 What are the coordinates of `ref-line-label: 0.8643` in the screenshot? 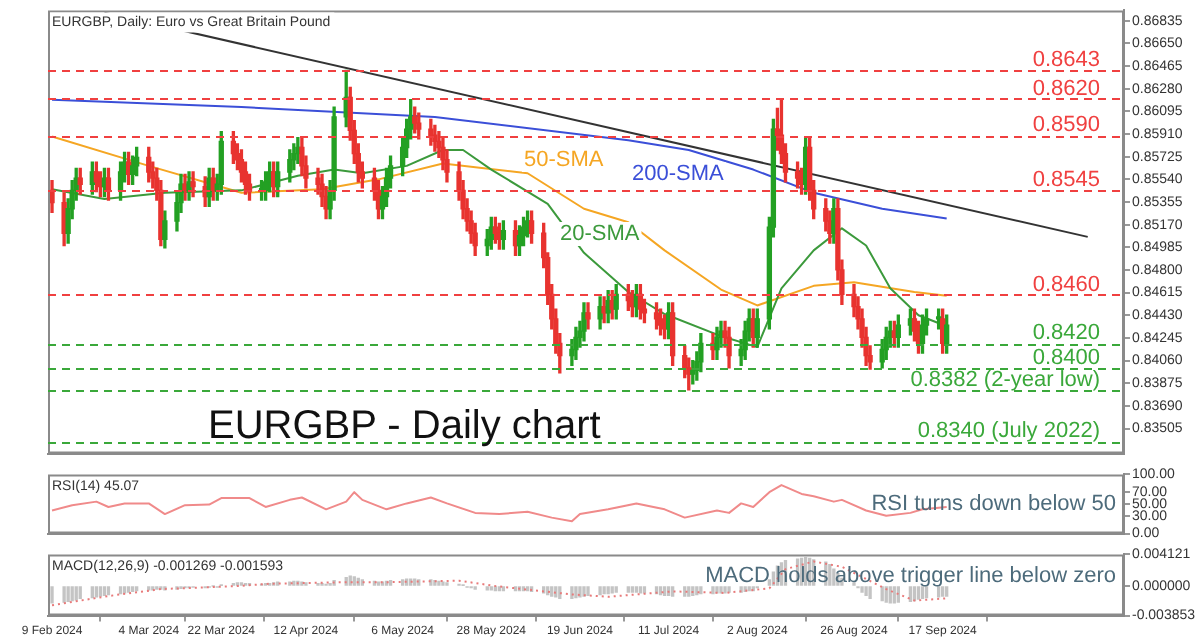 It's located at (1066, 60).